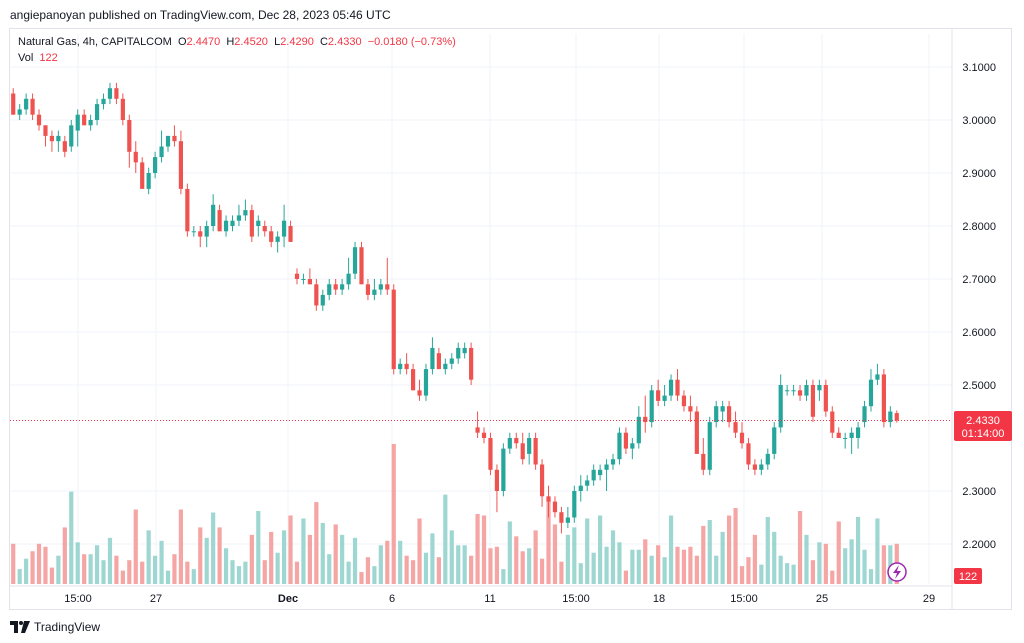 The image size is (1024, 643). Describe the element at coordinates (230, 42) in the screenshot. I see `legend-high-label: H` at that location.